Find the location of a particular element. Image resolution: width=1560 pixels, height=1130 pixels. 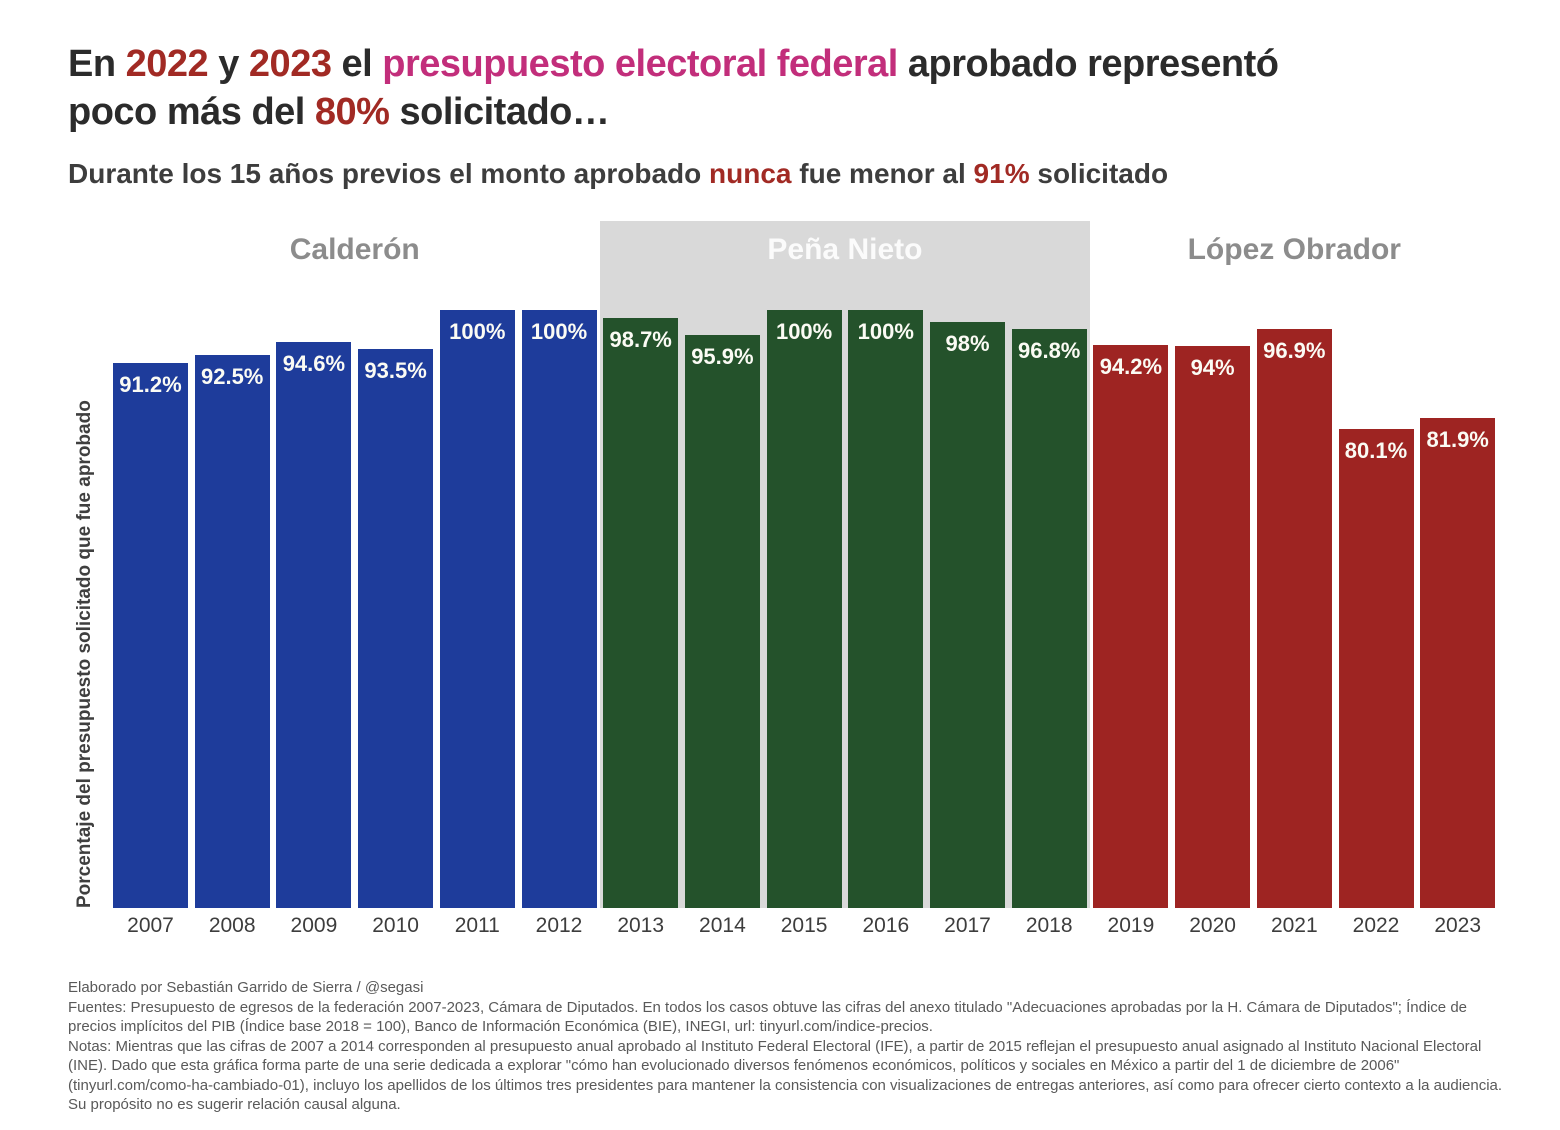

title-text-segment: nunca is located at coordinates (750, 173).